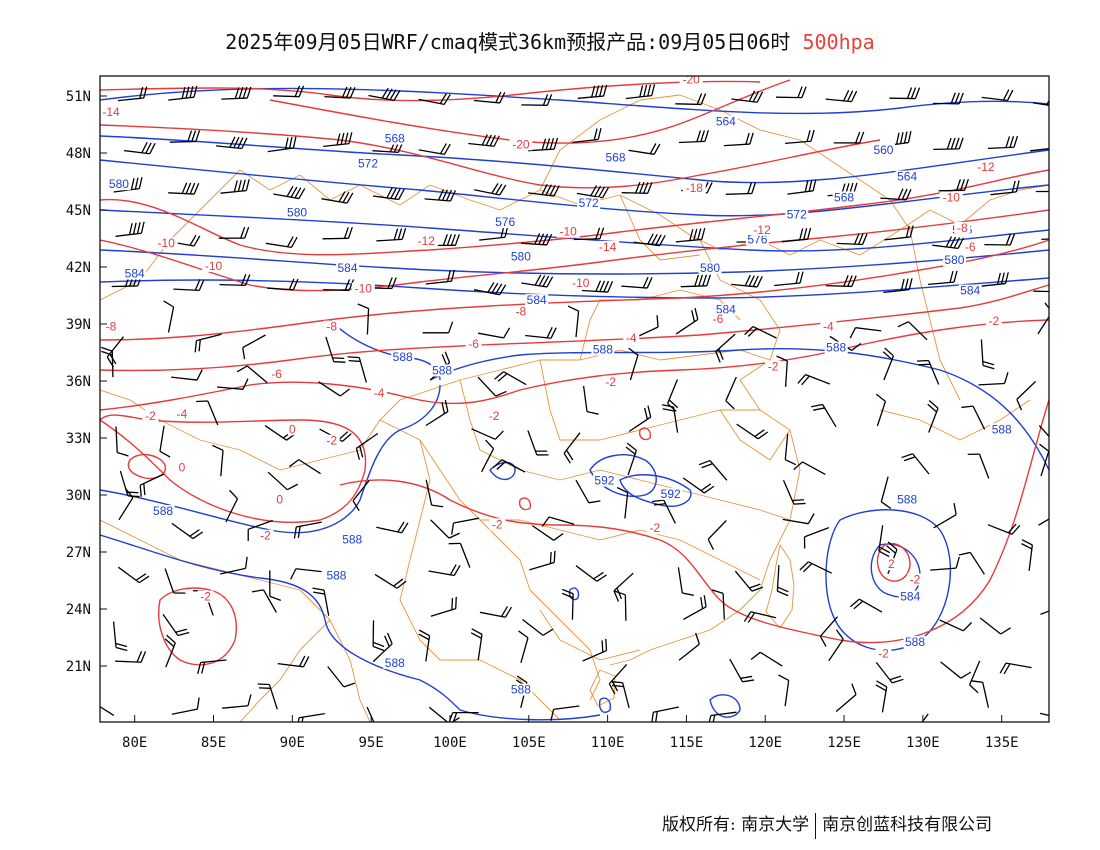 This screenshot has width=1100, height=850. What do you see at coordinates (78, 325) in the screenshot?
I see `lat-tick-label: 39N` at bounding box center [78, 325].